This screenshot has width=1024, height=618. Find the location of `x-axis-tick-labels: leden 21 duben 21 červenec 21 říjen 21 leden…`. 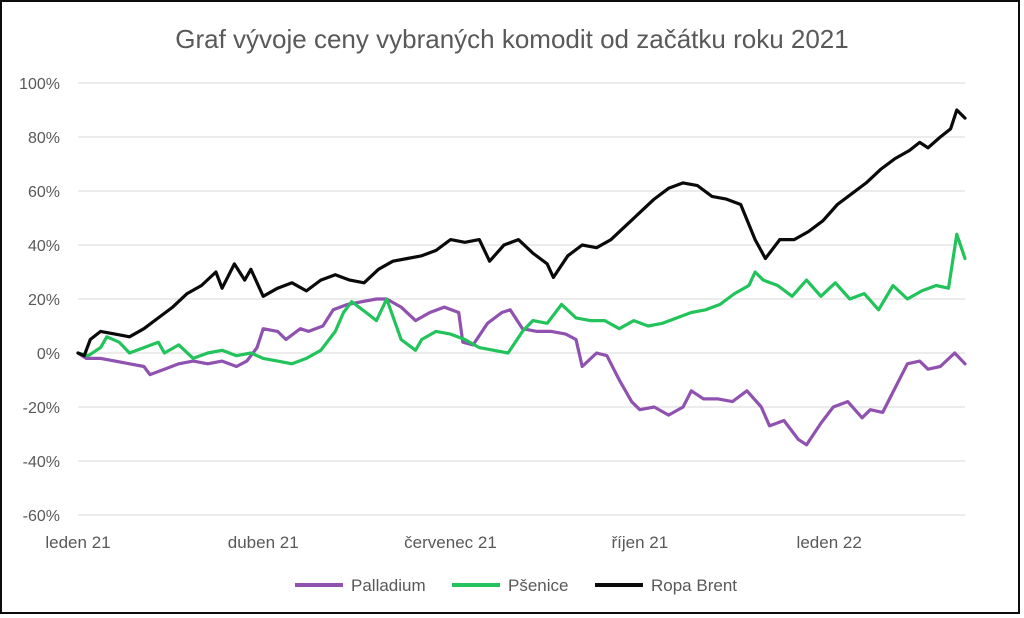

x-axis-tick-labels: leden 21 duben 21 červenec 21 říjen 21 leden… is located at coordinates (453, 542).